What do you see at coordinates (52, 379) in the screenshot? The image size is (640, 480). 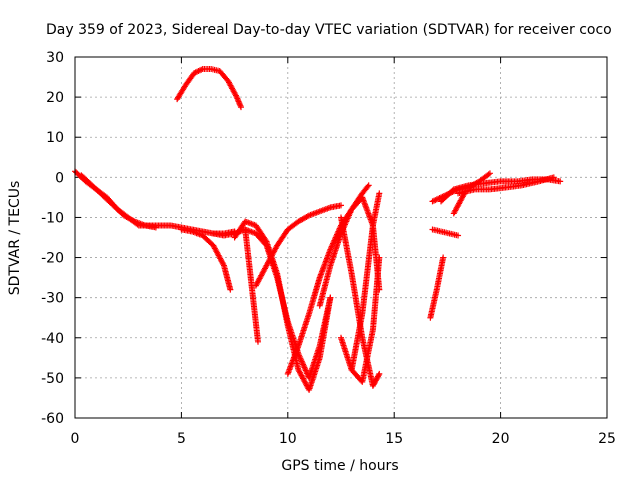 I see `y-tick-label: -50` at bounding box center [52, 379].